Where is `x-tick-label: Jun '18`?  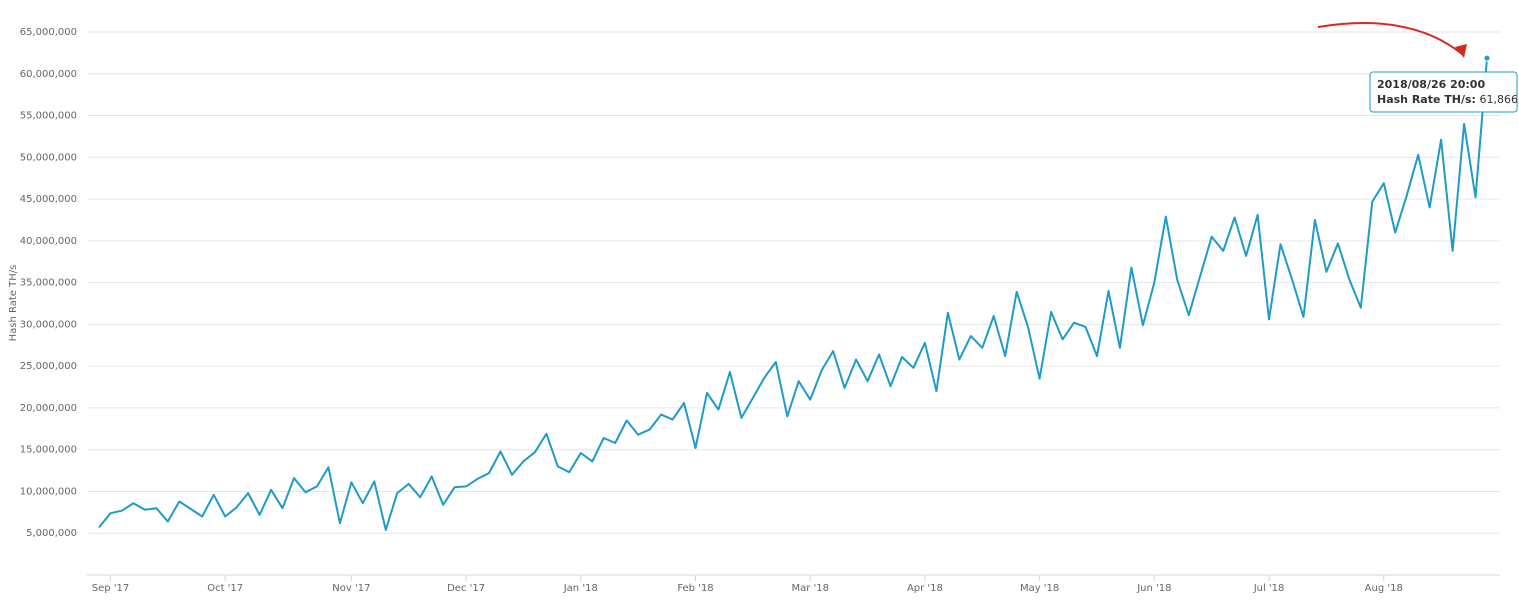
x-tick-label: Jun '18 is located at coordinates (1153, 588).